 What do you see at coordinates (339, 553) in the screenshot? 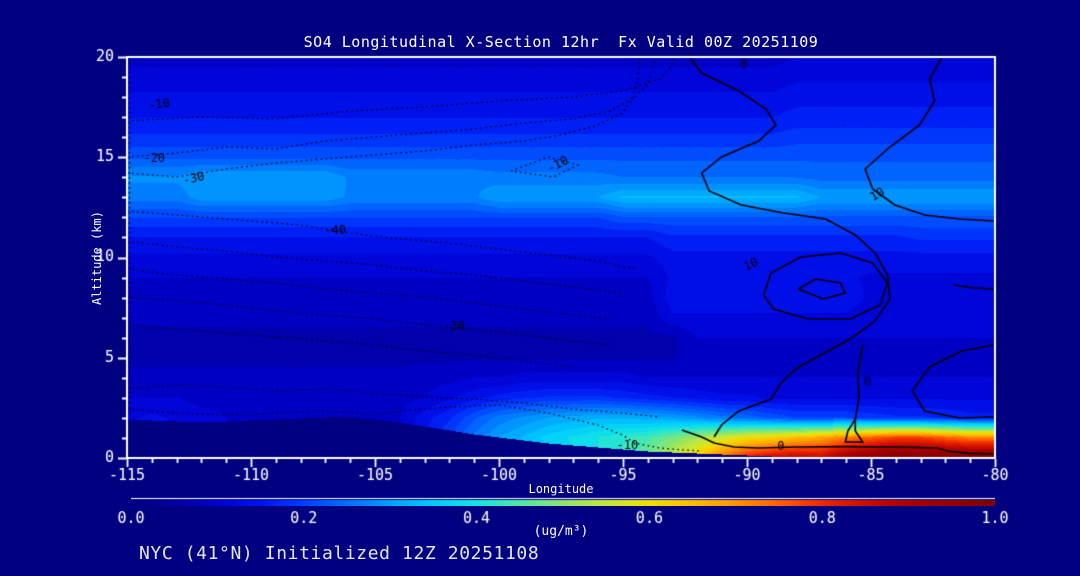
I see `run-info-text: NYC (41°N) Initialized 12Z 20251108` at bounding box center [339, 553].